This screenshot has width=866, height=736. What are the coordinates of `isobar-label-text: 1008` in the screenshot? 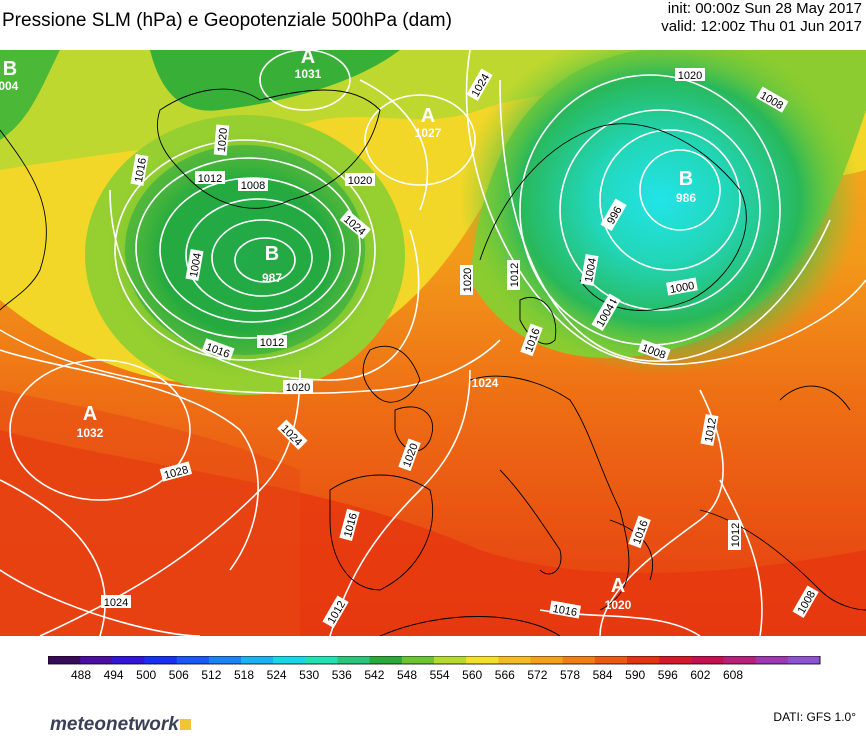 It's located at (253, 186).